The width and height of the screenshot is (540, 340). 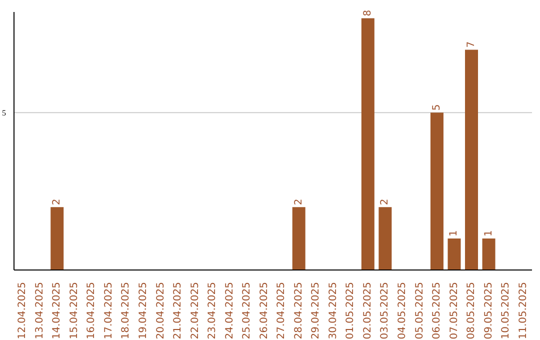 I want to click on x-tick-label: 01.05.2025, so click(x=350, y=311).